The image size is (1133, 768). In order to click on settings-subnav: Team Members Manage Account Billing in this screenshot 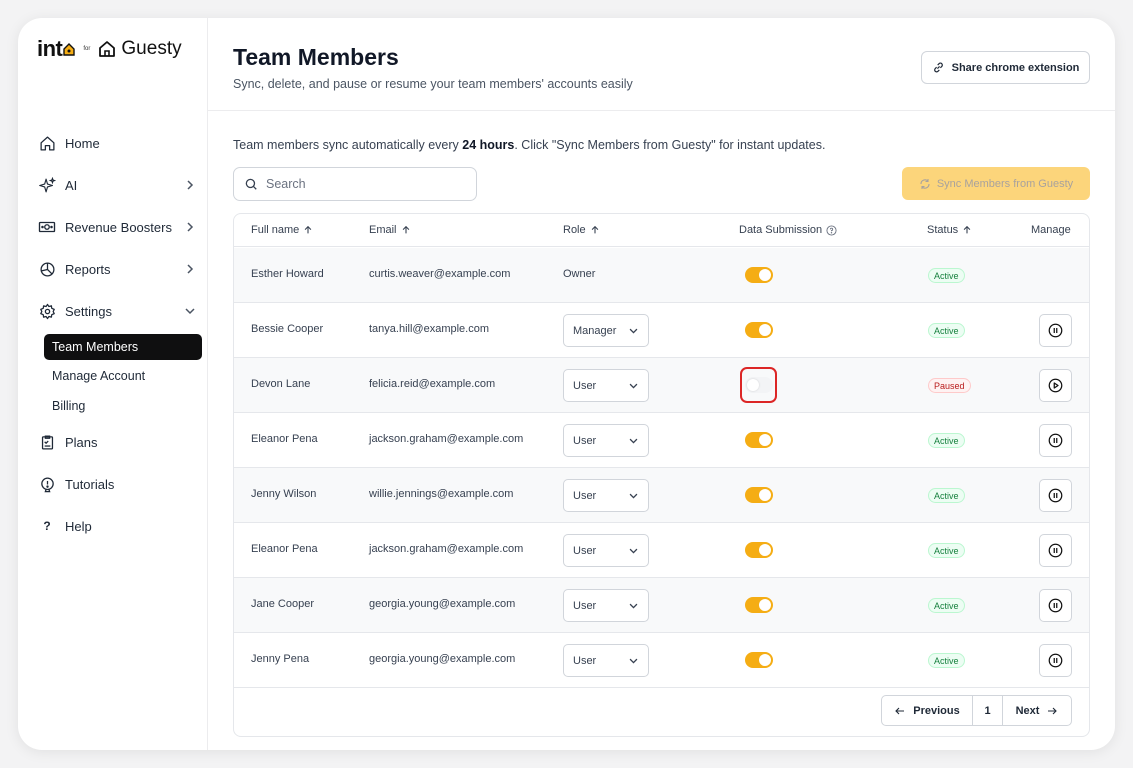, I will do `click(123, 377)`.